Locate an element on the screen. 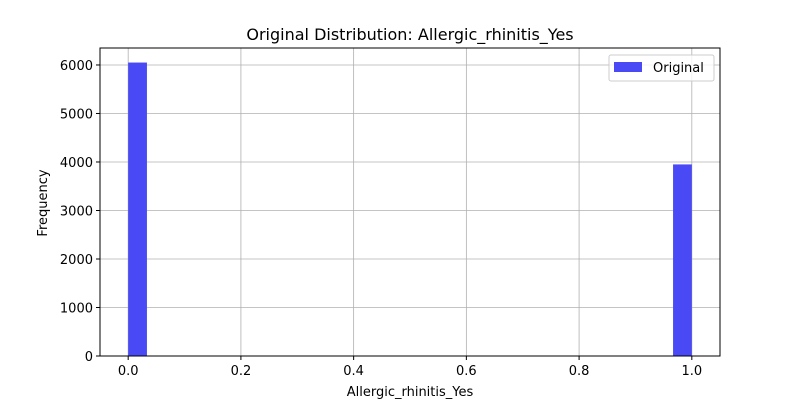 Image resolution: width=800 pixels, height=400 pixels. legend: Original is located at coordinates (661, 68).